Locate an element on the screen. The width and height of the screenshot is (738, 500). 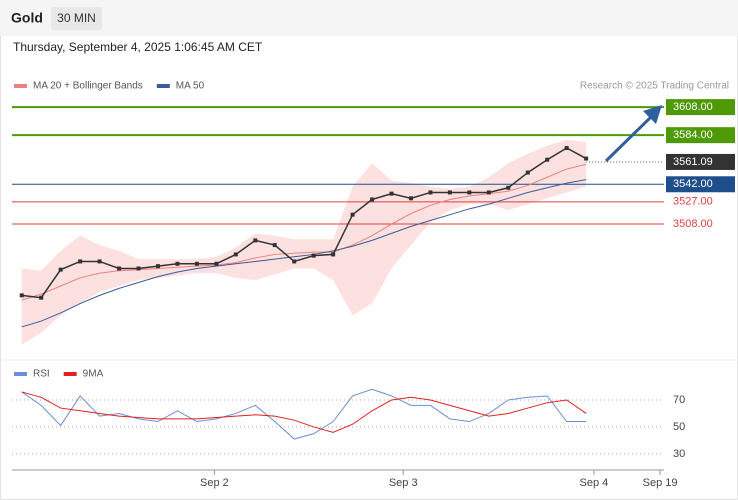
y-tick-label: 30 is located at coordinates (679, 454).